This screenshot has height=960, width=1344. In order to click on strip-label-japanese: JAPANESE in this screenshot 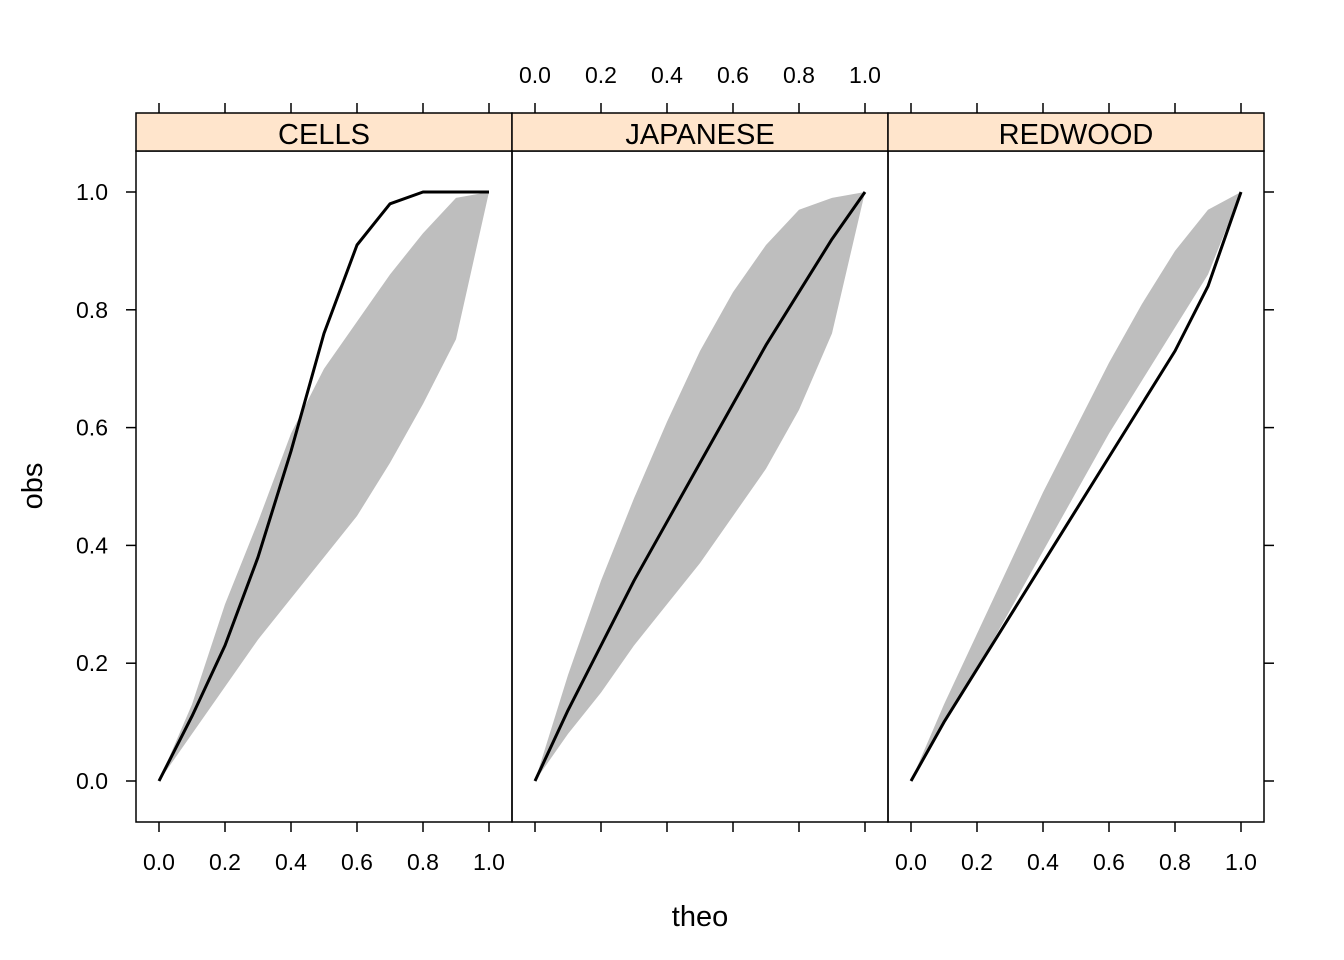, I will do `click(699, 135)`.